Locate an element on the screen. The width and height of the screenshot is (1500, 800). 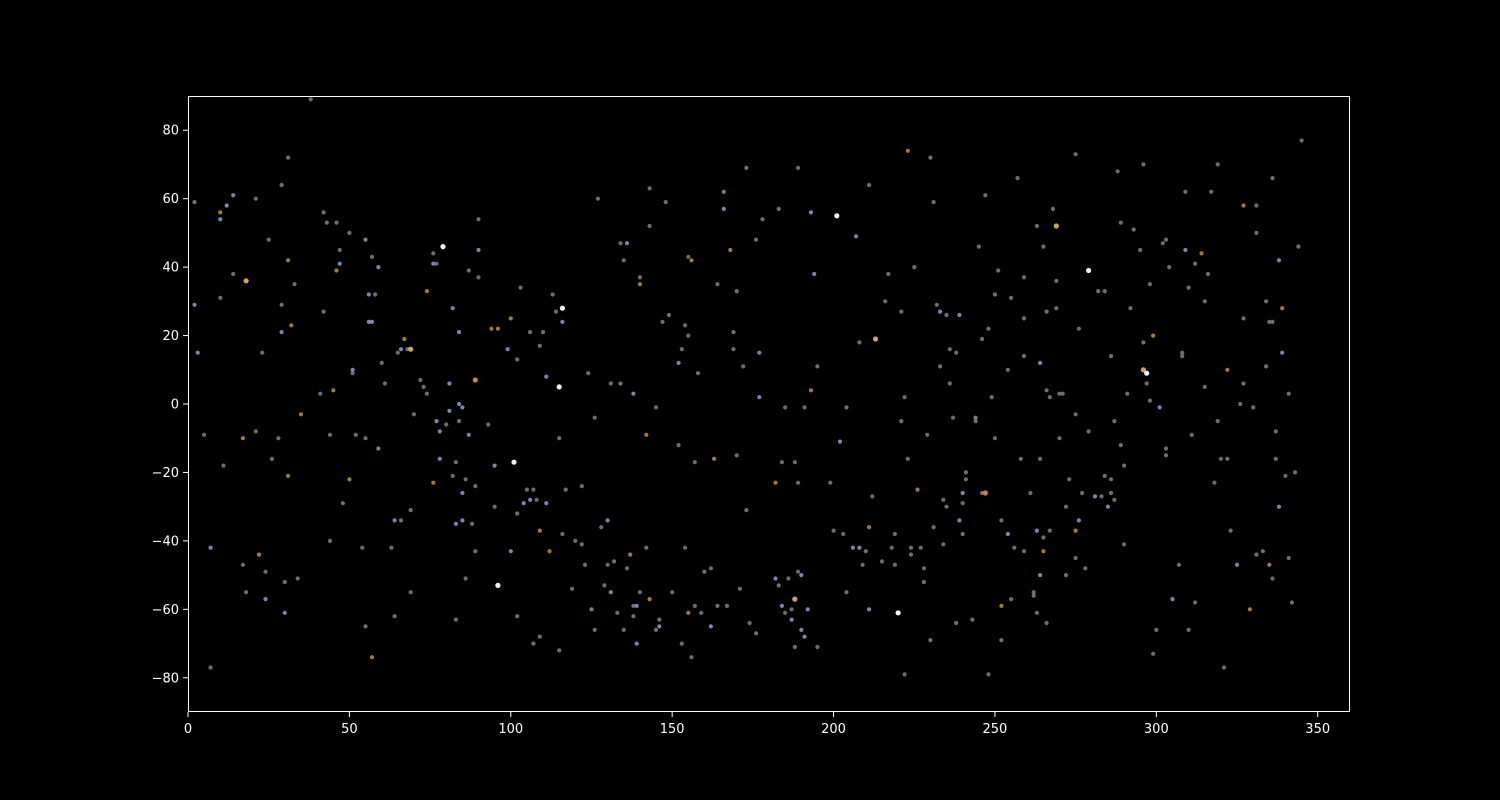
x-tick-label: 350 is located at coordinates (1317, 729).